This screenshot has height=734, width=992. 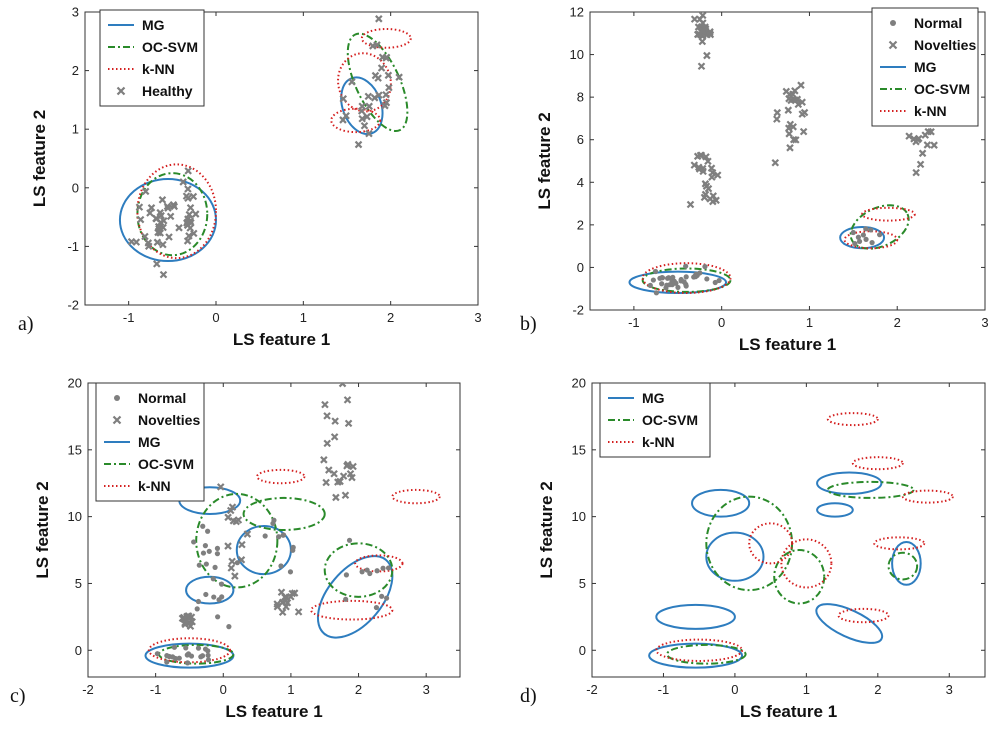 What do you see at coordinates (577, 12) in the screenshot?
I see `y-tick-label: 12` at bounding box center [577, 12].